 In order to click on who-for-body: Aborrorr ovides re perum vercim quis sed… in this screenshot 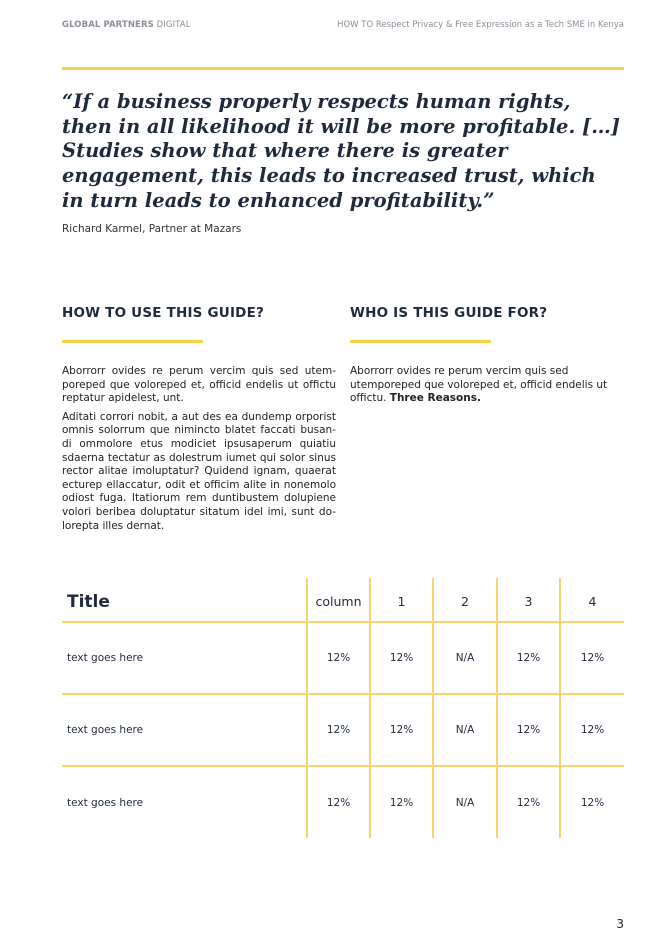, I will do `click(479, 385)`.